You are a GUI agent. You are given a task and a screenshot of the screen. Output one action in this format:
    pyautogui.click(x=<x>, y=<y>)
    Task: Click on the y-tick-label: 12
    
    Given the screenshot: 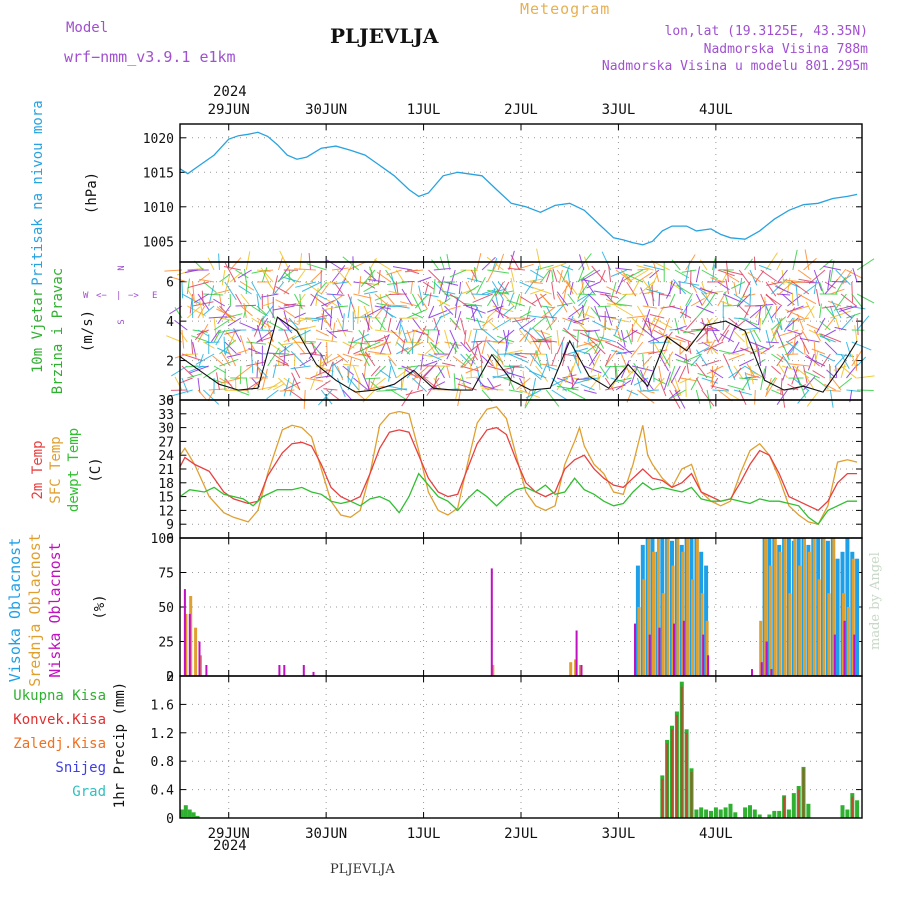 What is the action you would take?
    pyautogui.click(x=166, y=511)
    